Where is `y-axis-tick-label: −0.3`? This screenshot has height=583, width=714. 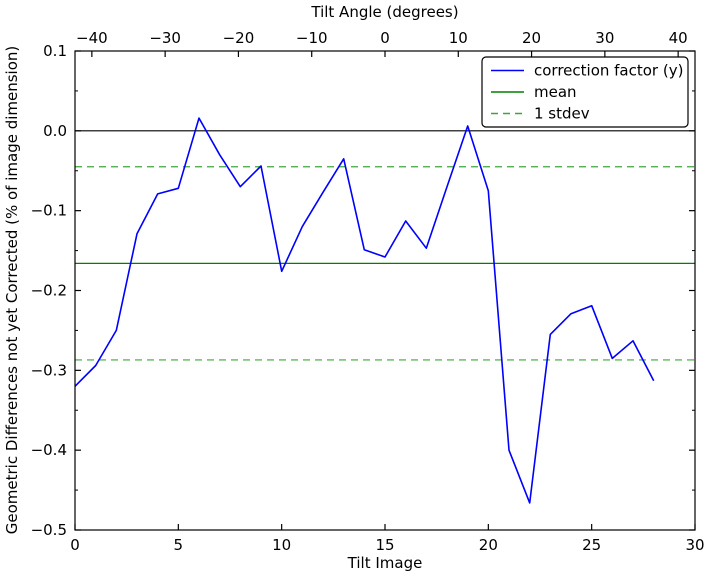
y-axis-tick-label: −0.3 is located at coordinates (49, 370).